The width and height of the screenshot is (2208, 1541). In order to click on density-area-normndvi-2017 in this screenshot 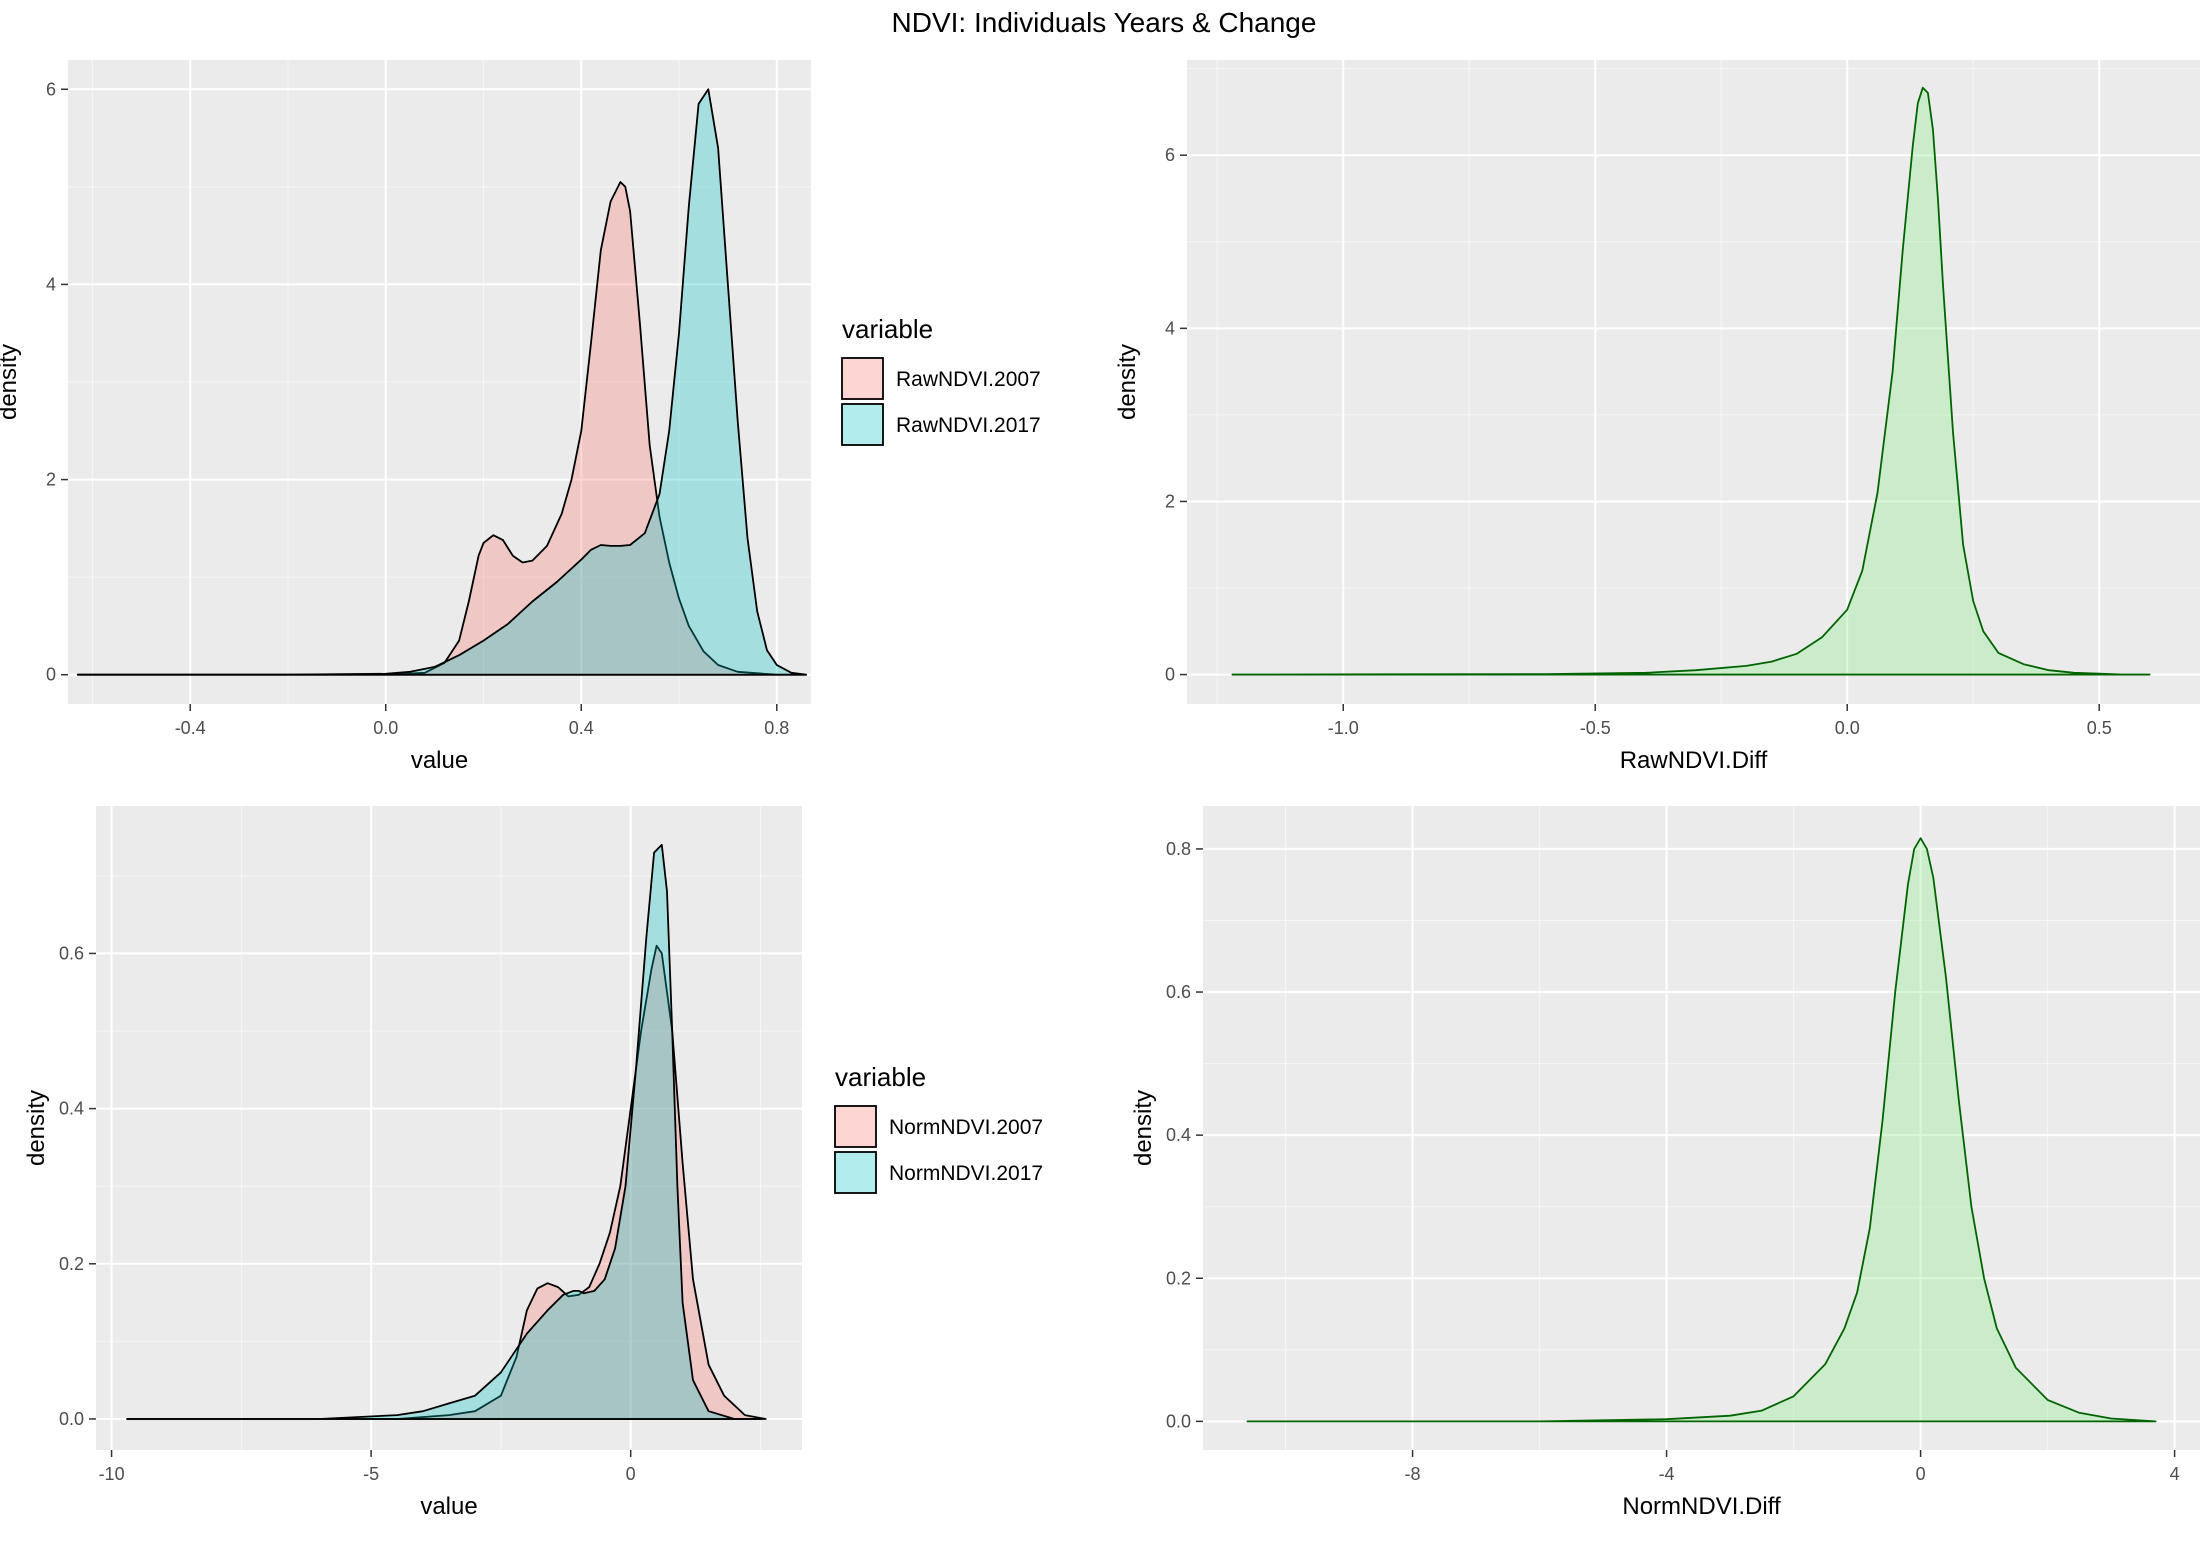, I will do `click(444, 1131)`.